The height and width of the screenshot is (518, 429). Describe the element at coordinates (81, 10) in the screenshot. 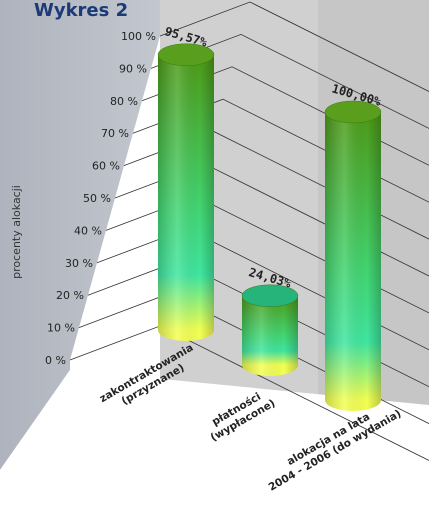

I see `chart-title: Wykres 2` at that location.